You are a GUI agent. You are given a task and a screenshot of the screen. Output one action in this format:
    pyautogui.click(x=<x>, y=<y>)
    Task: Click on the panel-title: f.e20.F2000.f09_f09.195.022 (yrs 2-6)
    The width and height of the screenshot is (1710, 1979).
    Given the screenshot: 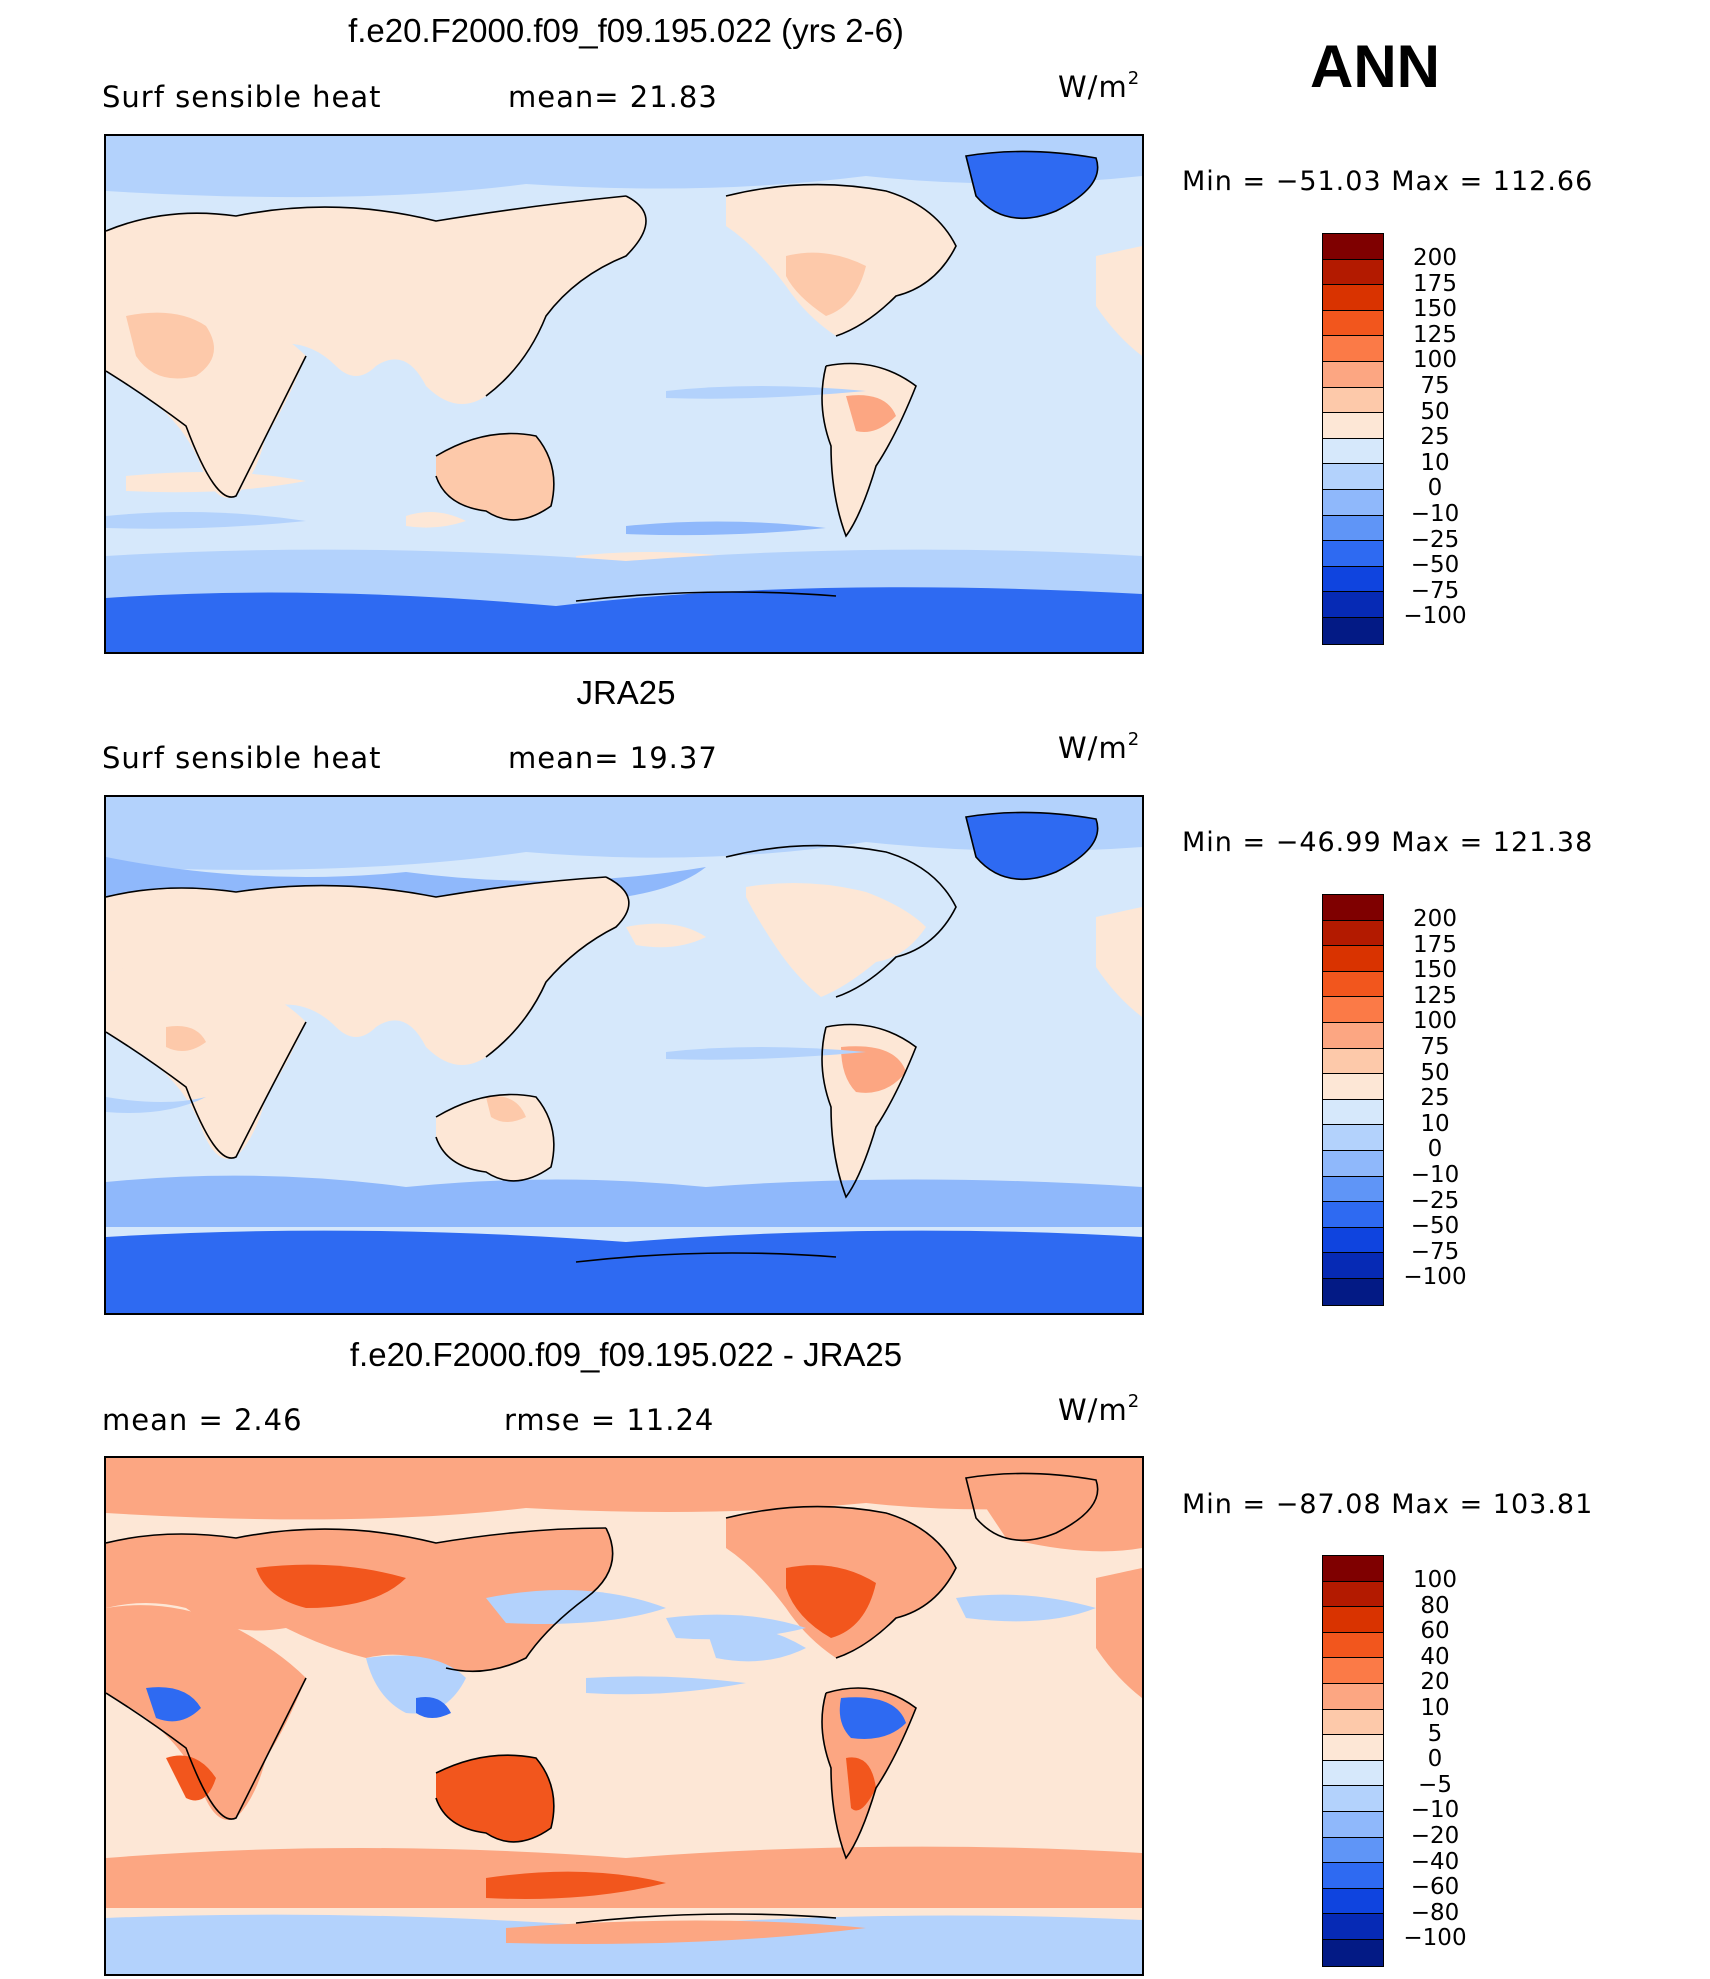 What is the action you would take?
    pyautogui.click(x=626, y=30)
    